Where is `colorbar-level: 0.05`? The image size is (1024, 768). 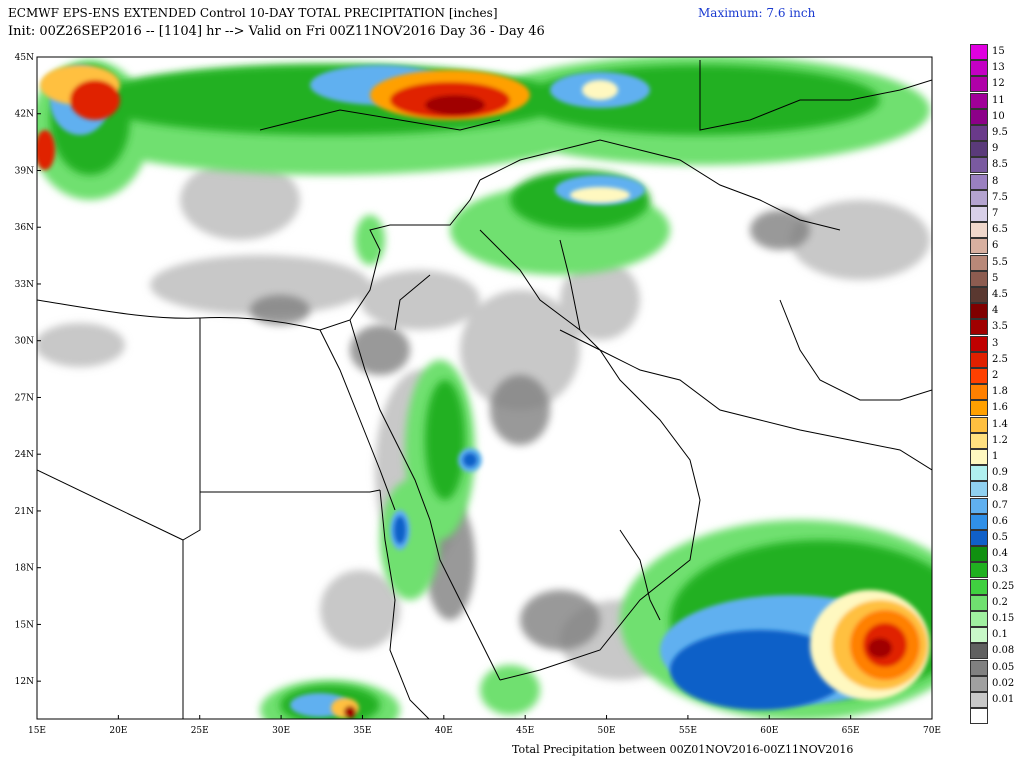 colorbar-level: 0.05 is located at coordinates (996, 667).